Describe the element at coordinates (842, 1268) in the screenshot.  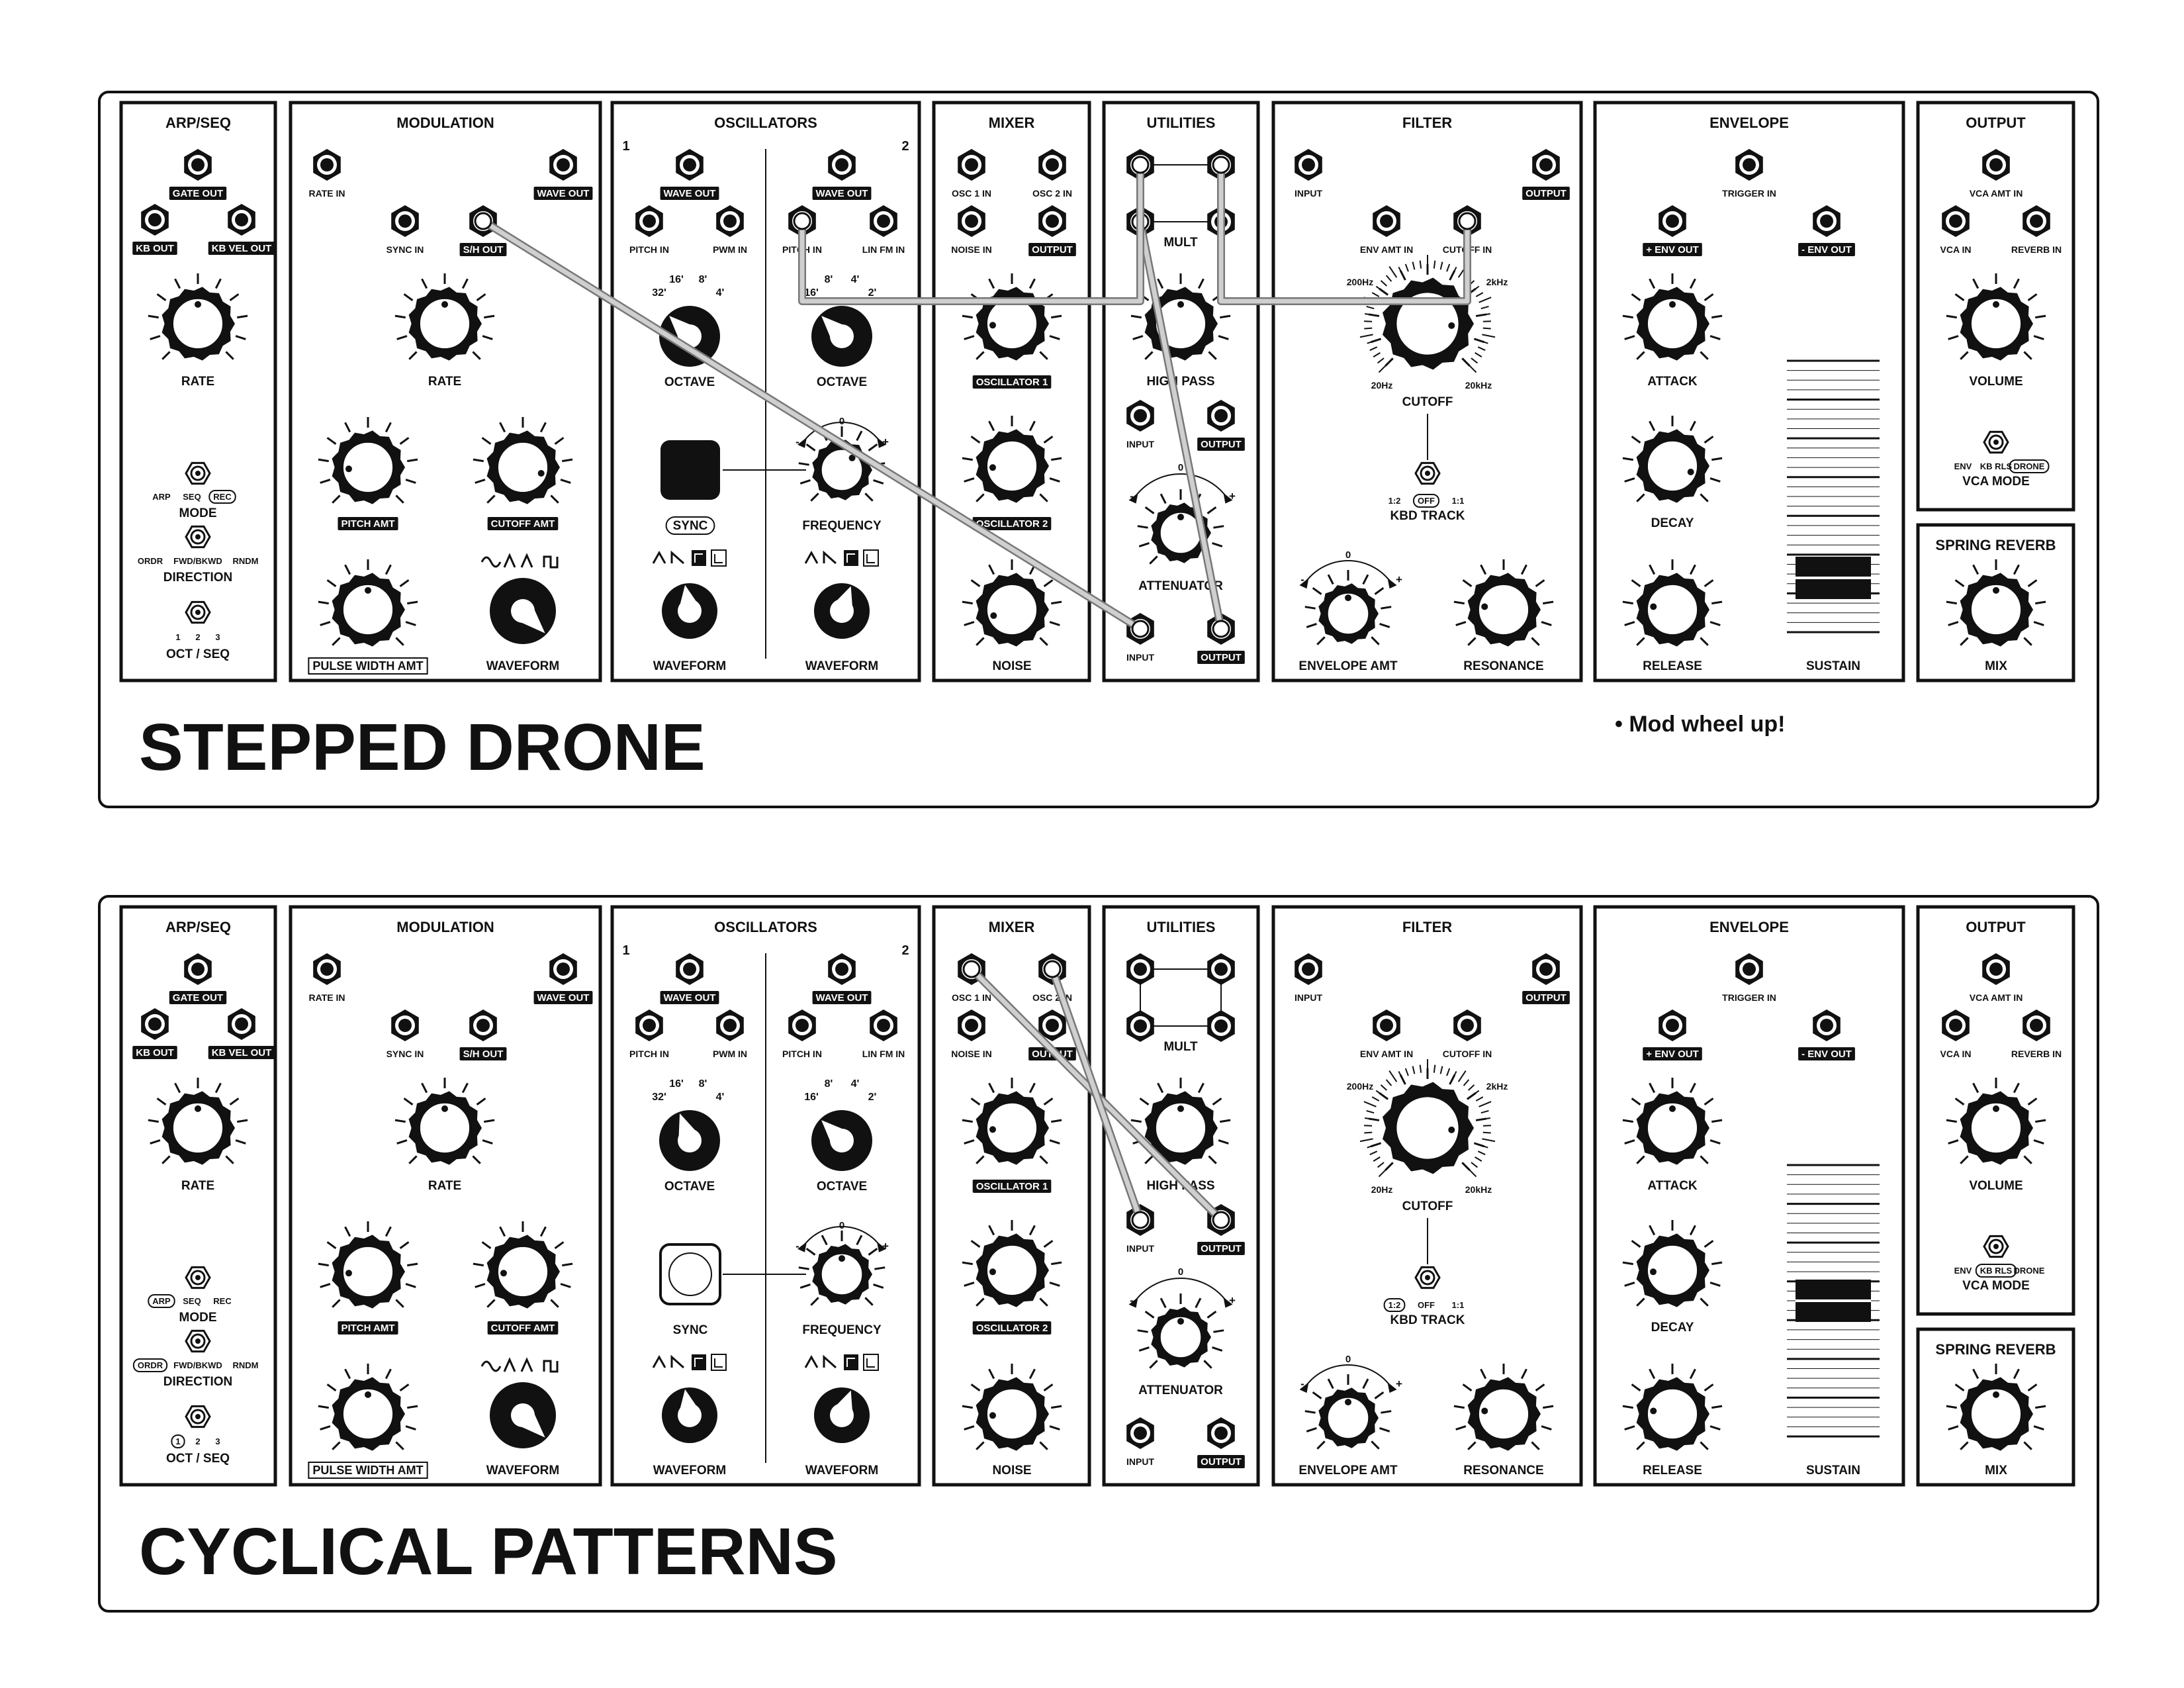
I see `osc-frequency-knob` at that location.